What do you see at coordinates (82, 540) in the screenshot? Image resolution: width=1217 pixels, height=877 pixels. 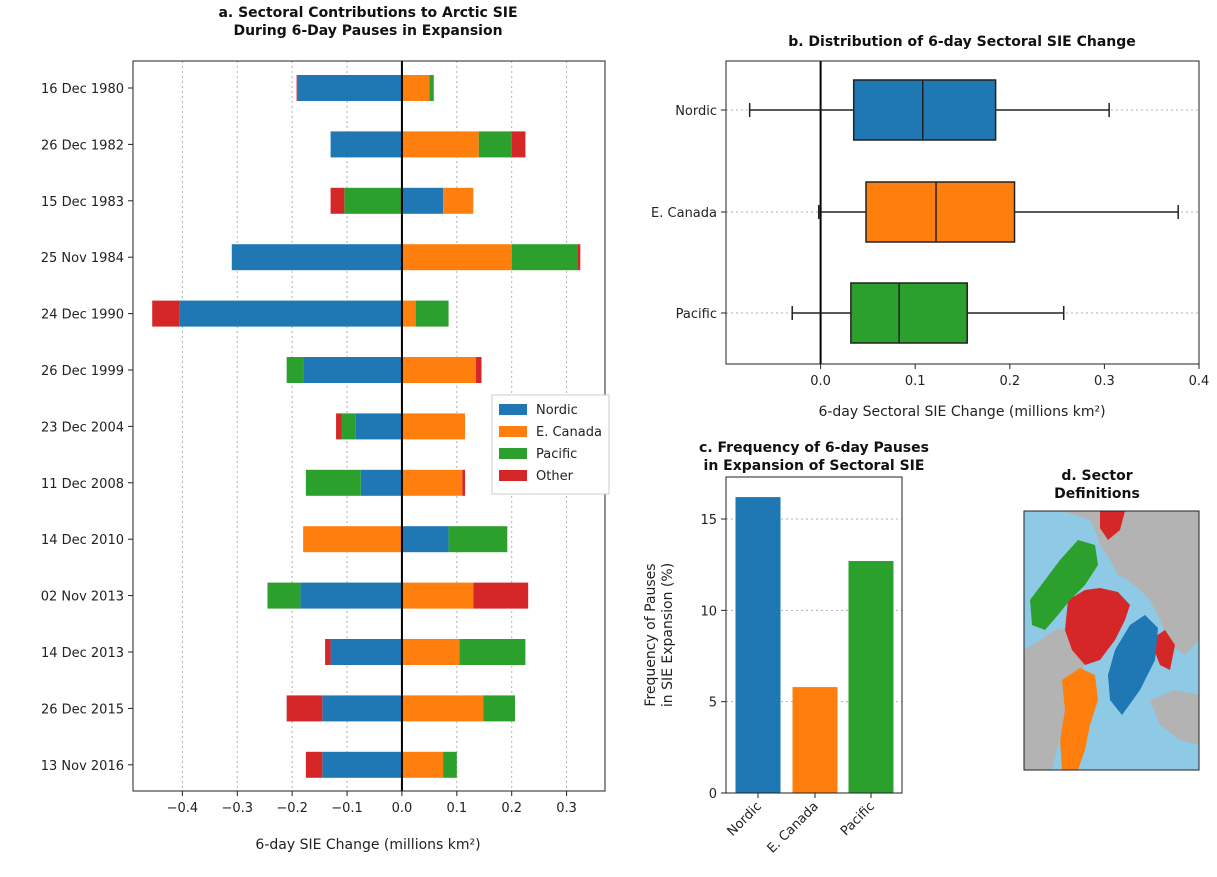 I see `a-ytick-label: 14 Dec 2010` at bounding box center [82, 540].